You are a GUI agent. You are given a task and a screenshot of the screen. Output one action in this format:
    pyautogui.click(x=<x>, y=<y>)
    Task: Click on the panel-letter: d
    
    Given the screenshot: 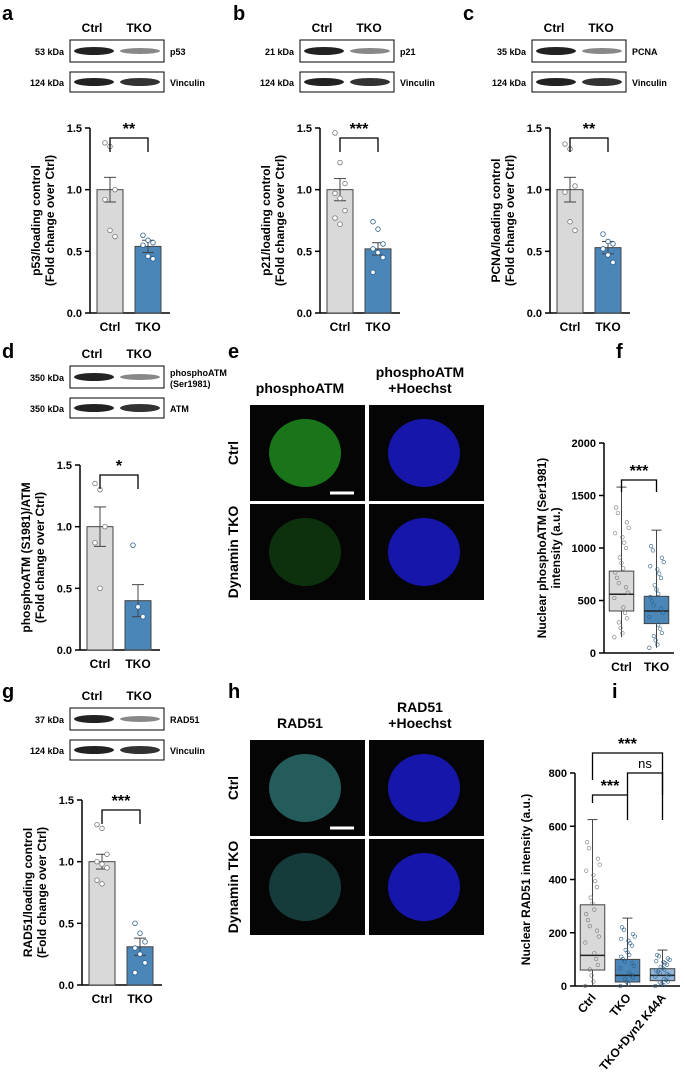 What is the action you would take?
    pyautogui.click(x=8, y=352)
    